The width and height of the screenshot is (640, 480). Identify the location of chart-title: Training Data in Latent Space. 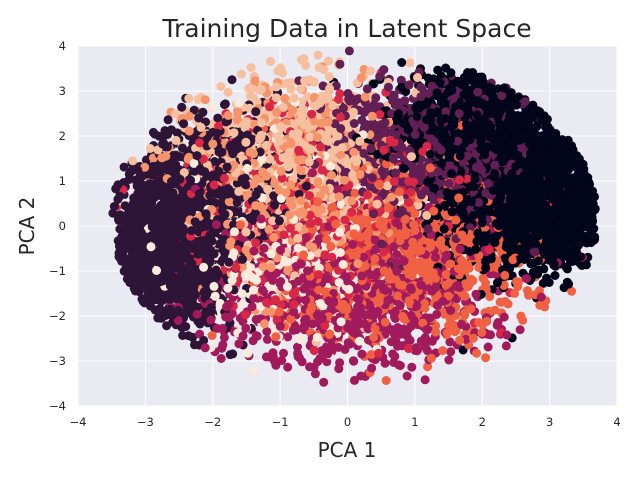
(346, 28).